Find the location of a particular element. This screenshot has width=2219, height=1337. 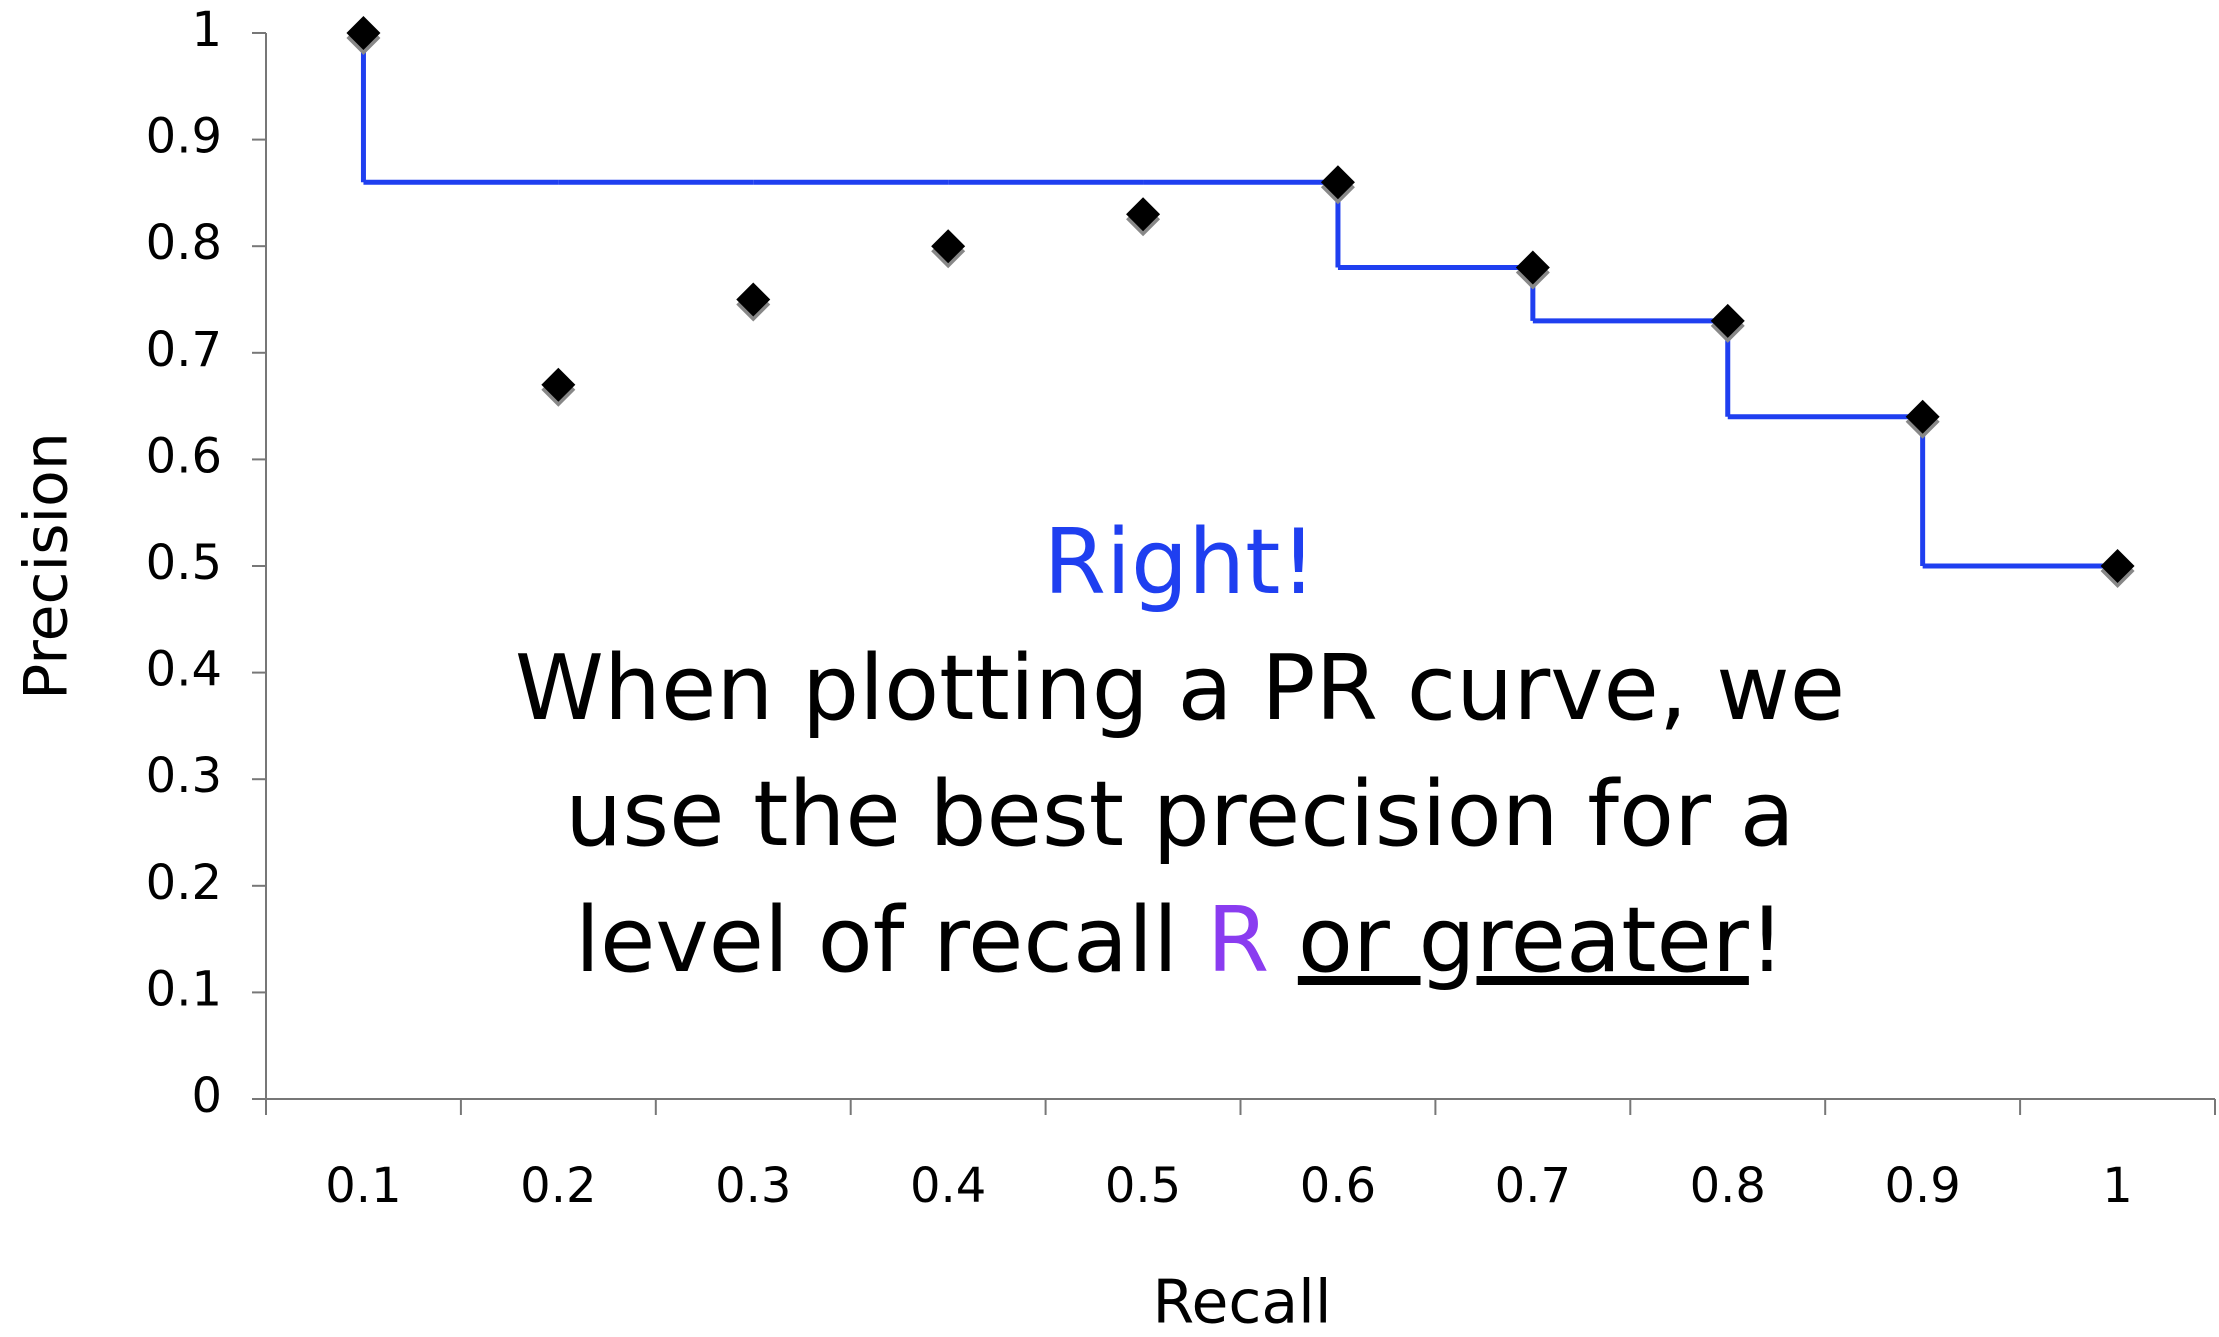

annotation-underlined: or greater is located at coordinates (1523, 940).